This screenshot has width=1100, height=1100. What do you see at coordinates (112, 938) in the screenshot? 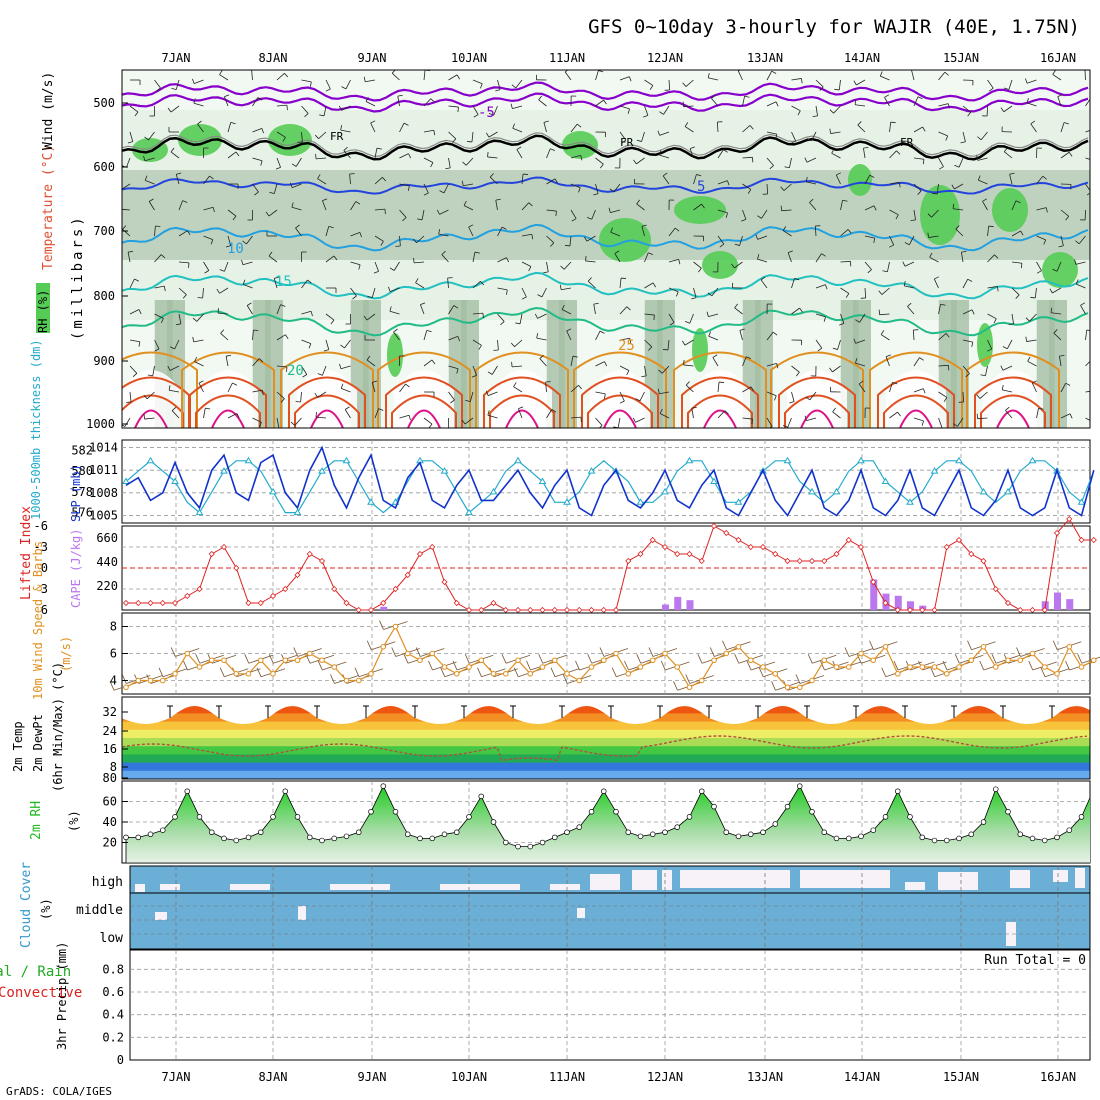
I see `cloud-level-low: low` at bounding box center [112, 938].